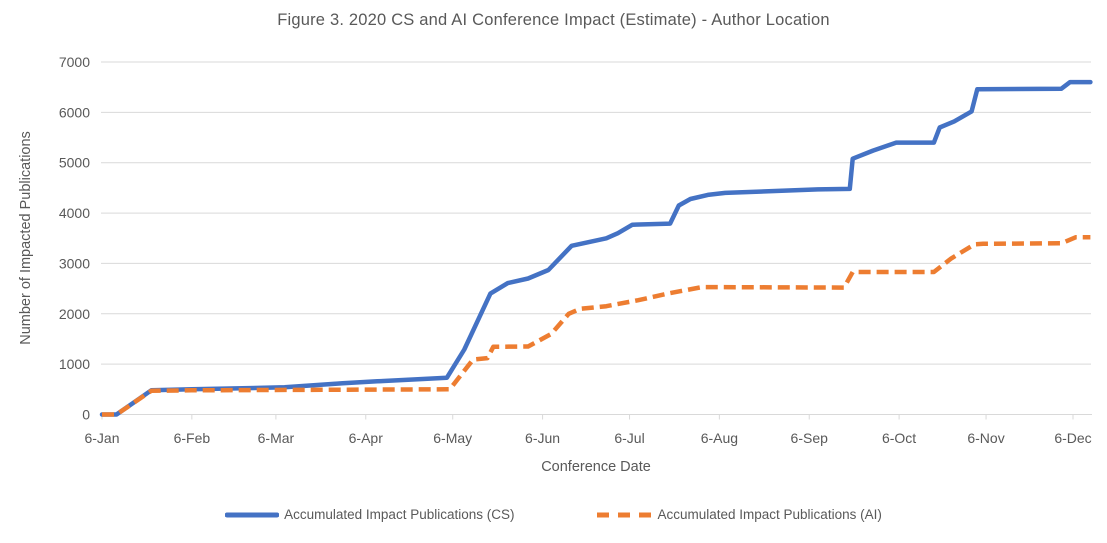  I want to click on x-axis-title: Conference Date, so click(596, 467).